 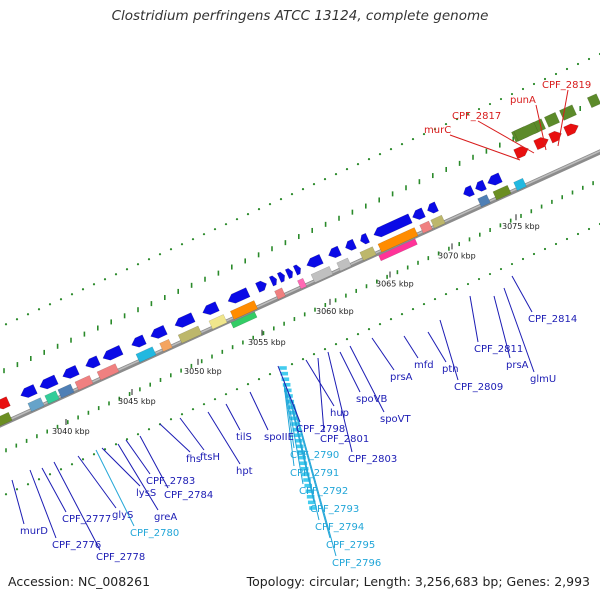 I want to click on label-fhs: fhs, so click(x=193, y=459).